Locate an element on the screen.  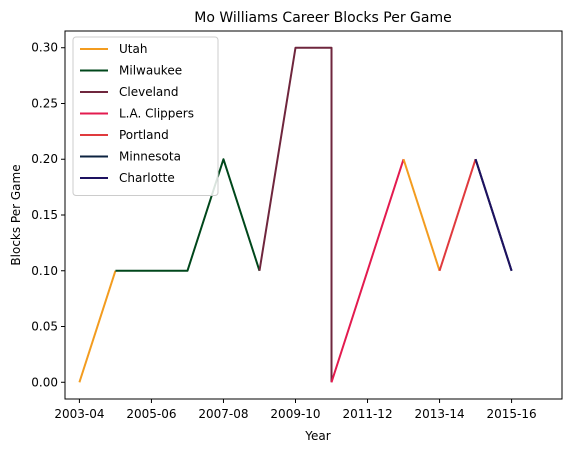
y-tick-label: 0.10 is located at coordinates (44, 271).